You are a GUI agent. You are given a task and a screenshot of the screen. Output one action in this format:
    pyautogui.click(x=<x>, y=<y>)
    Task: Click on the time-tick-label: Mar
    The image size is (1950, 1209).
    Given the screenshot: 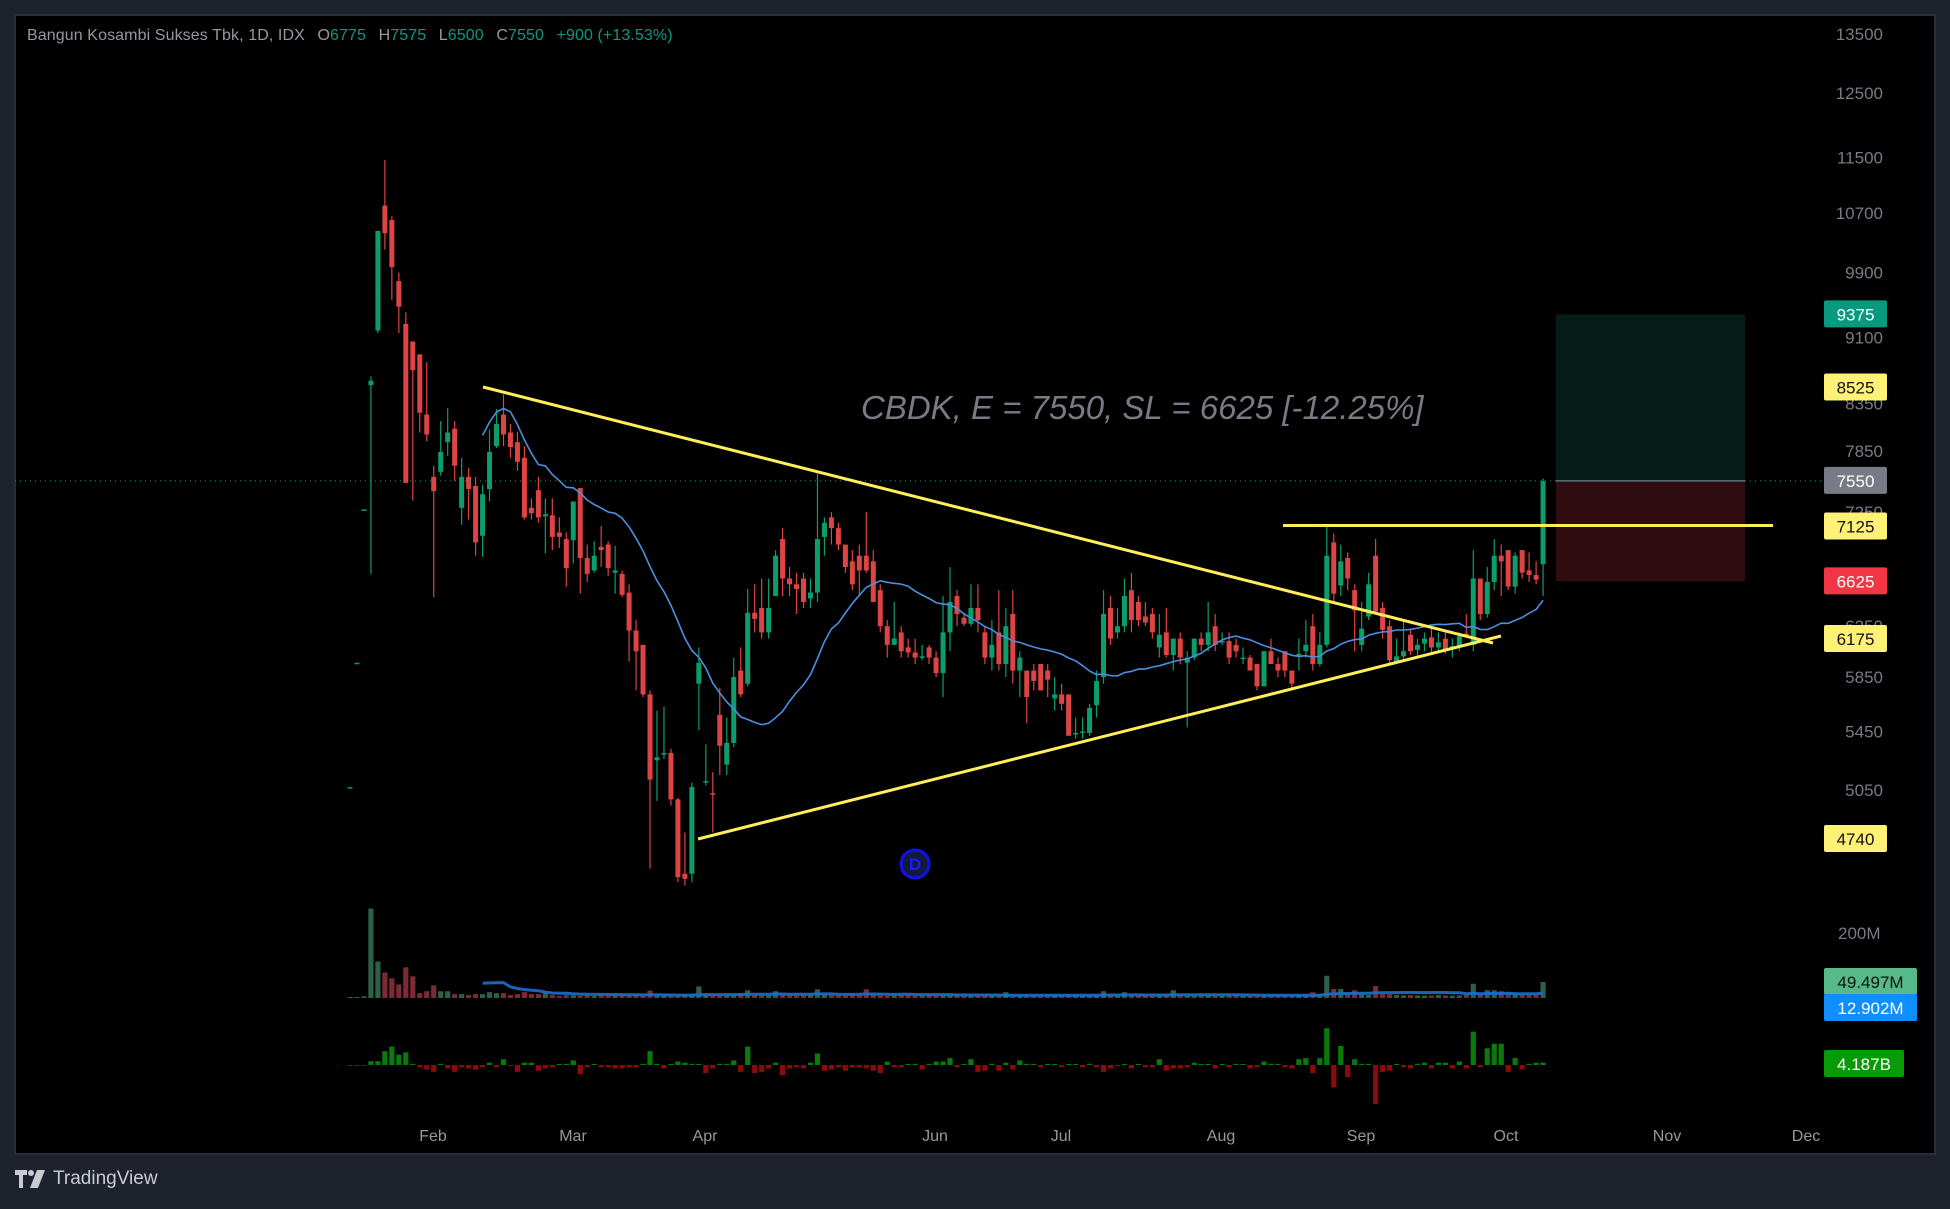 What is the action you would take?
    pyautogui.click(x=573, y=1136)
    